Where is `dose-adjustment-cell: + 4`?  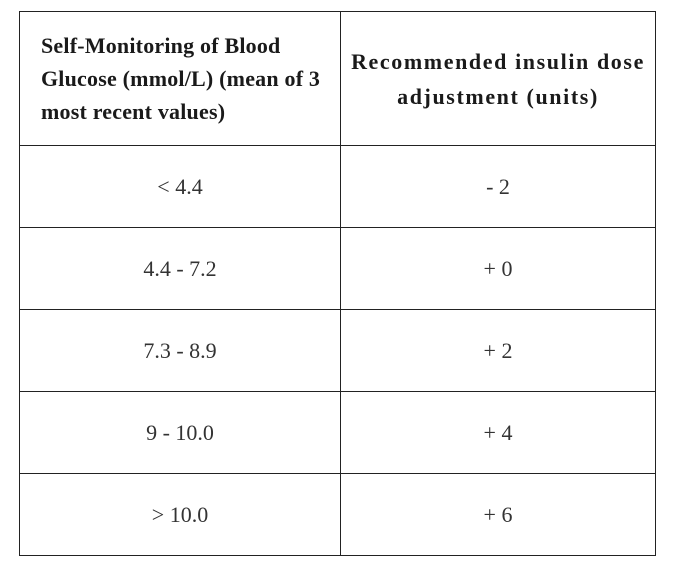 dose-adjustment-cell: + 4 is located at coordinates (498, 432).